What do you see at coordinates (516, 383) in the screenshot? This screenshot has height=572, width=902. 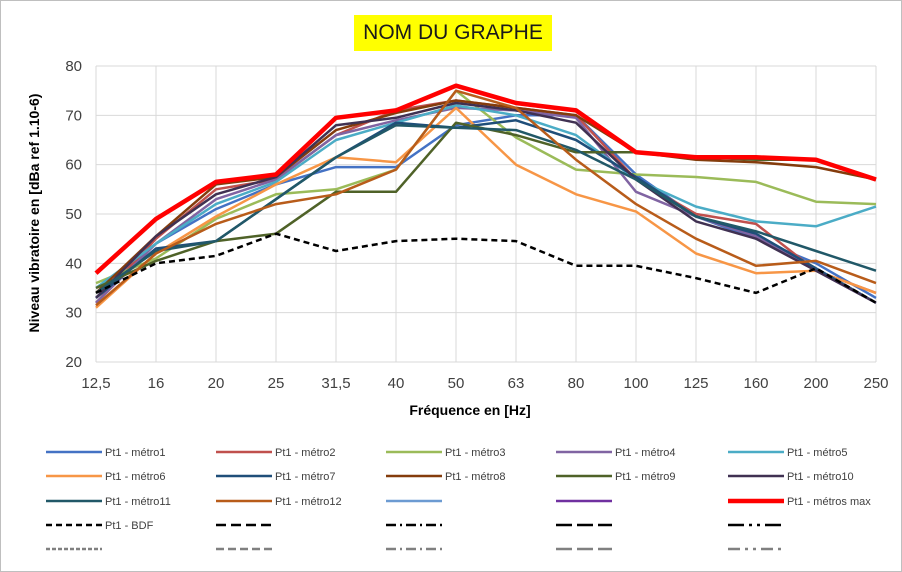 I see `x-tick-label: 63` at bounding box center [516, 383].